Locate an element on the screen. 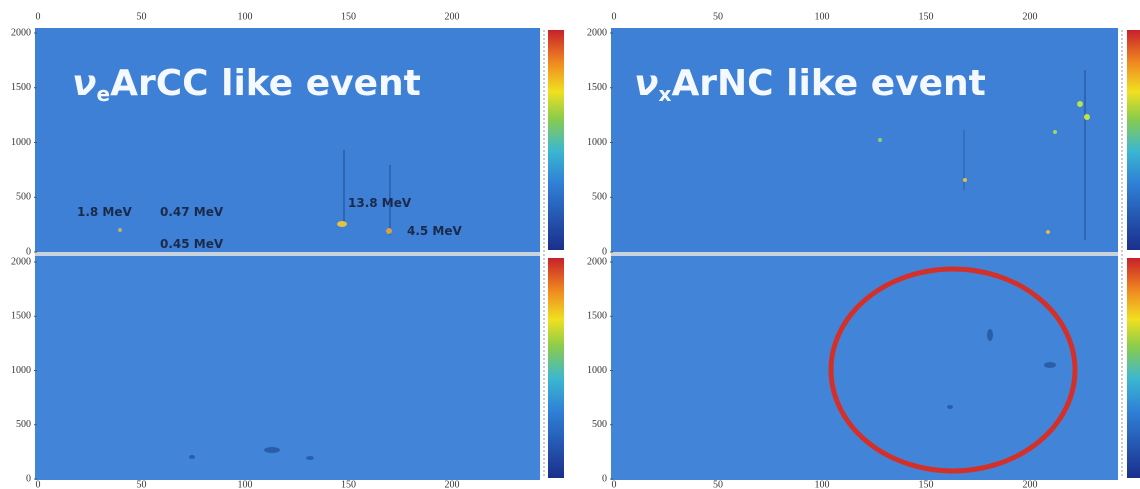 This screenshot has width=1140, height=489. title-subscript: x is located at coordinates (665, 94).